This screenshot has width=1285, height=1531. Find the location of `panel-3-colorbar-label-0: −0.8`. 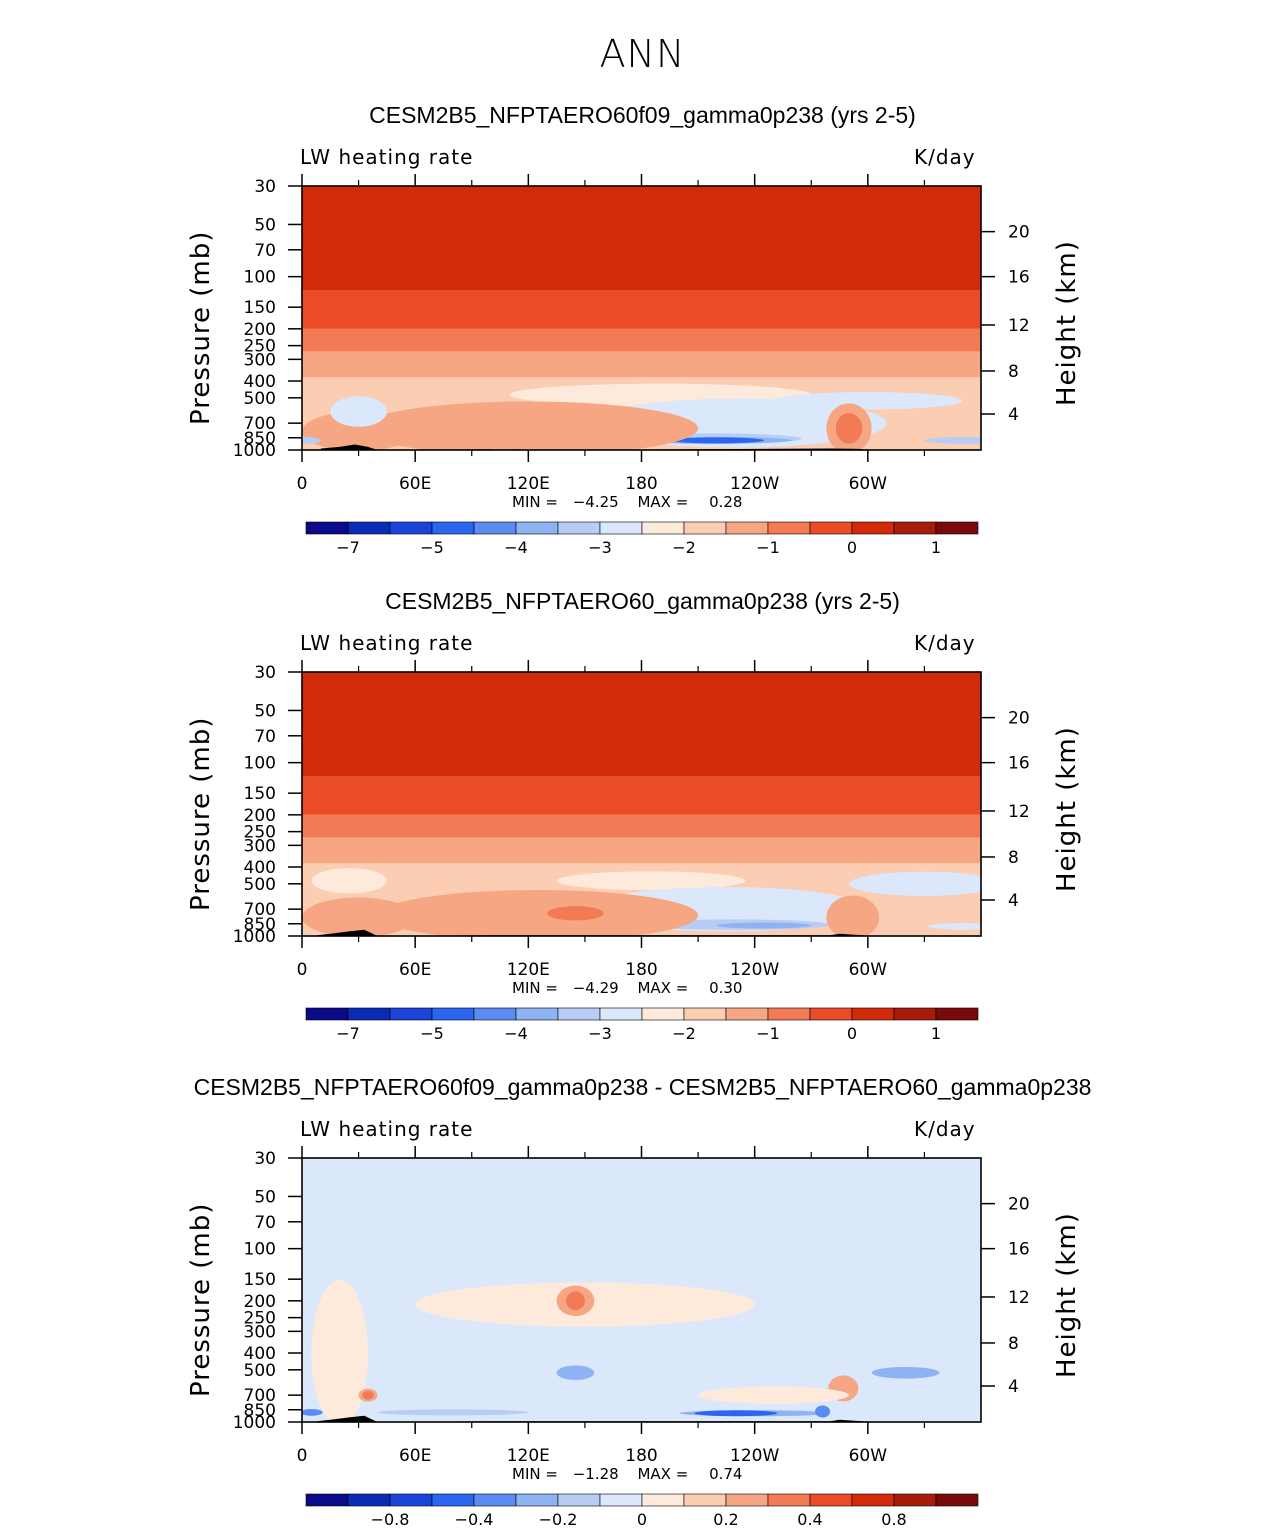

panel-3-colorbar-label-0: −0.8 is located at coordinates (390, 1519).